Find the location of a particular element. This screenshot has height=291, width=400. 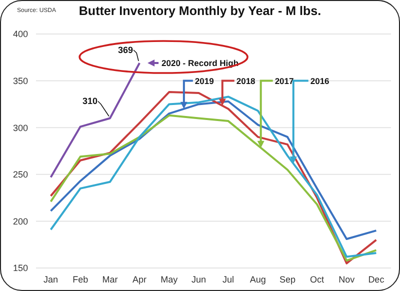

y-tick-label: 200 is located at coordinates (20, 221).